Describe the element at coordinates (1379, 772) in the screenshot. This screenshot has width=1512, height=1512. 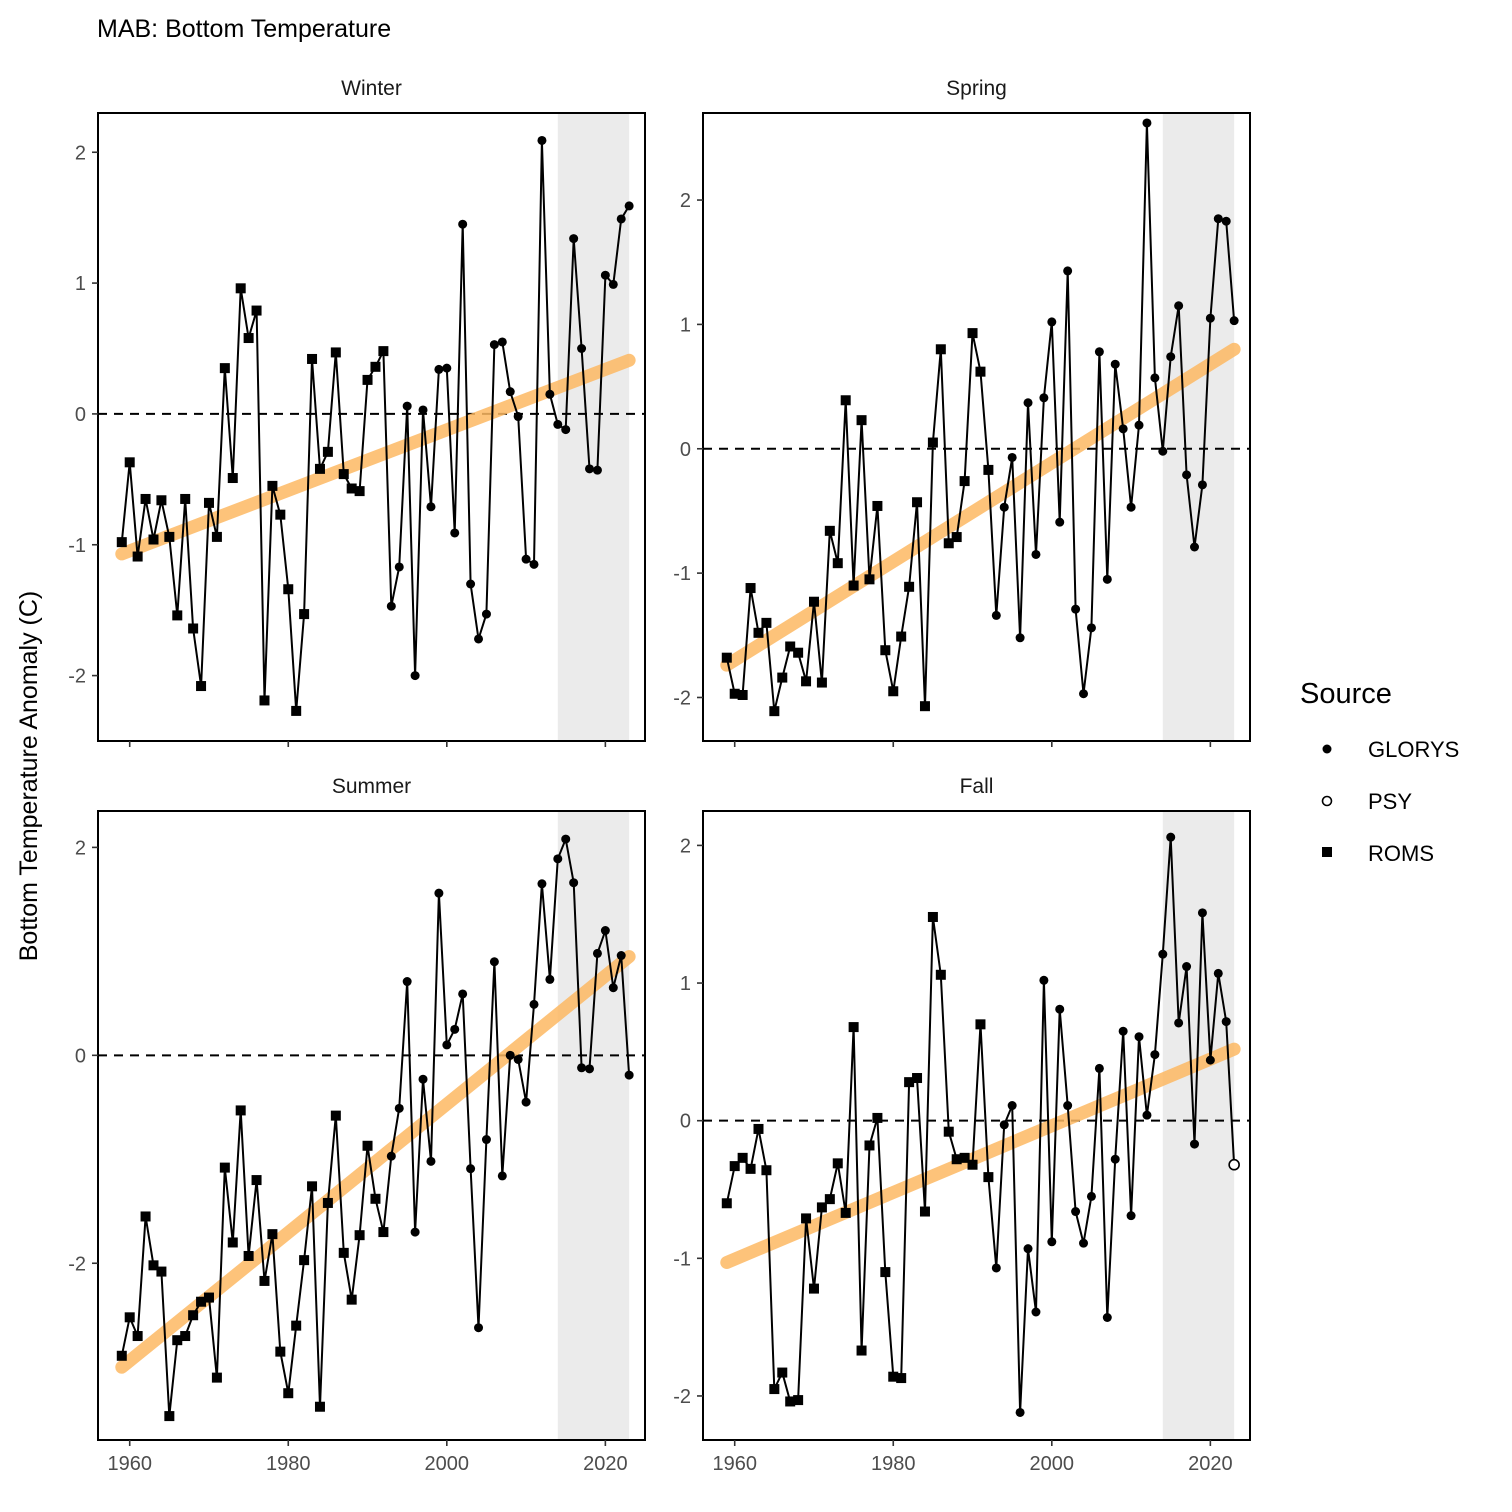
I see `legend: Source GLORYS PSY ROMS` at that location.